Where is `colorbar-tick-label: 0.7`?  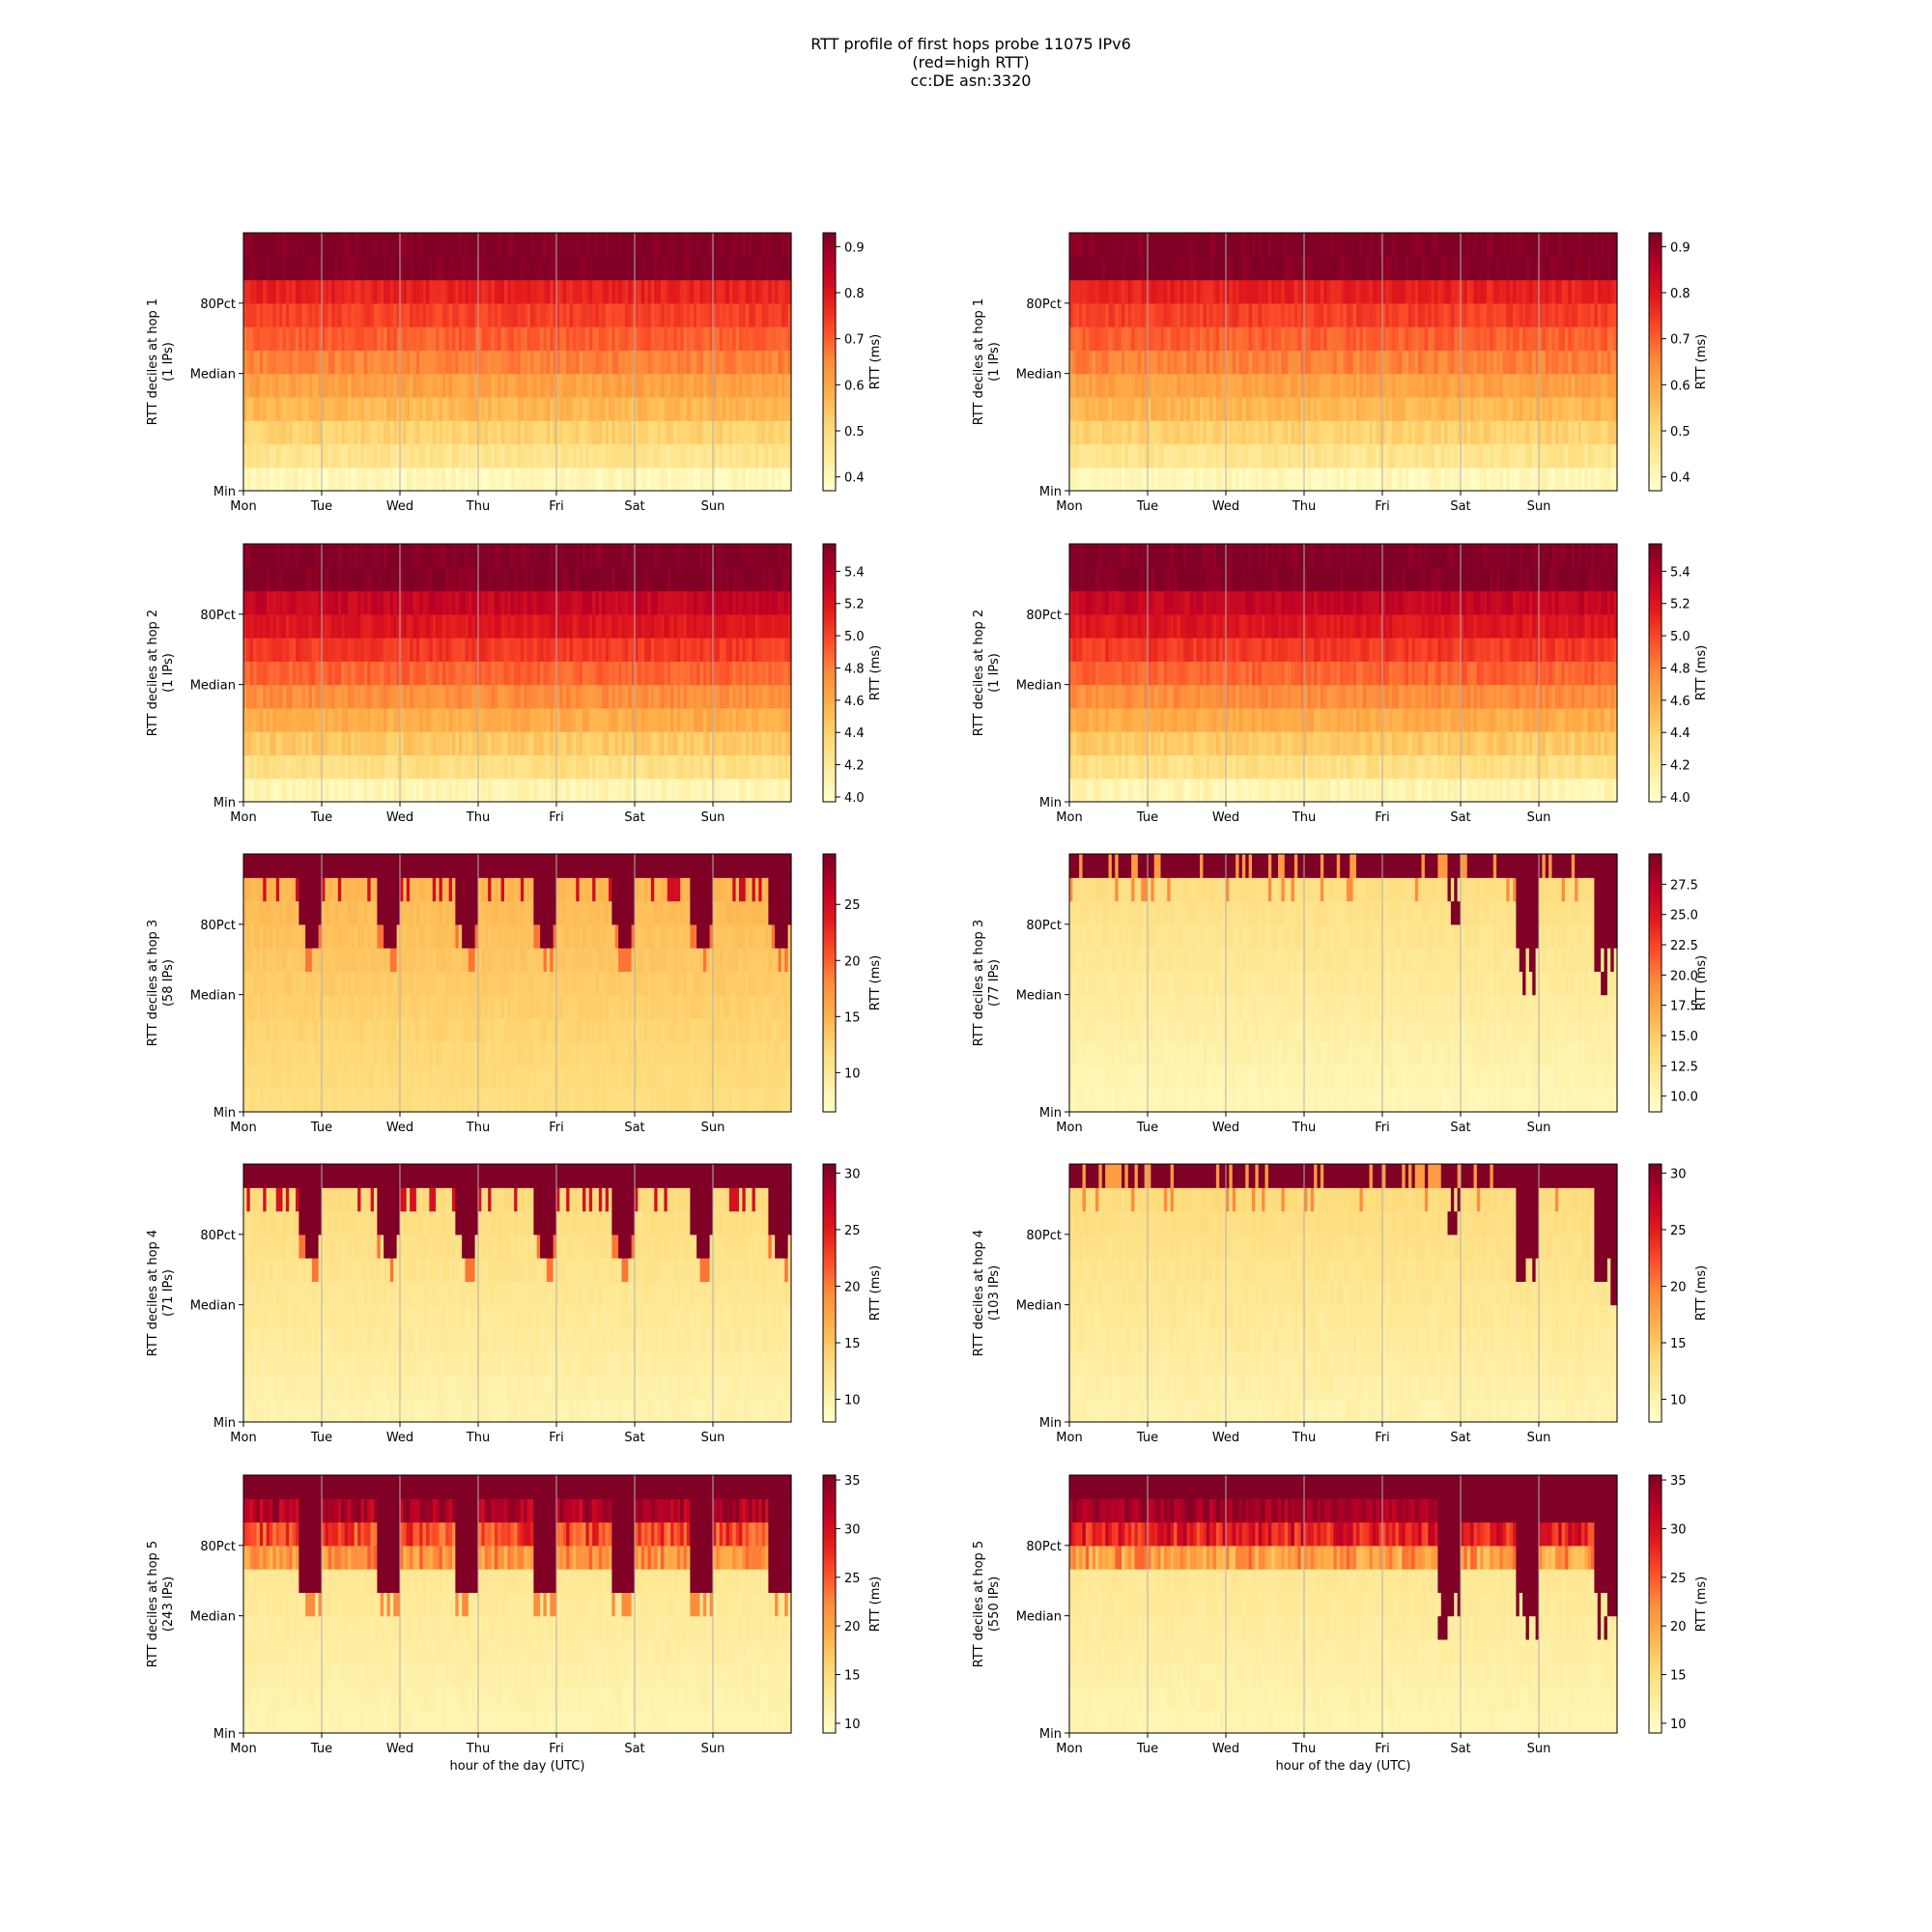
colorbar-tick-label: 0.7 is located at coordinates (1680, 340).